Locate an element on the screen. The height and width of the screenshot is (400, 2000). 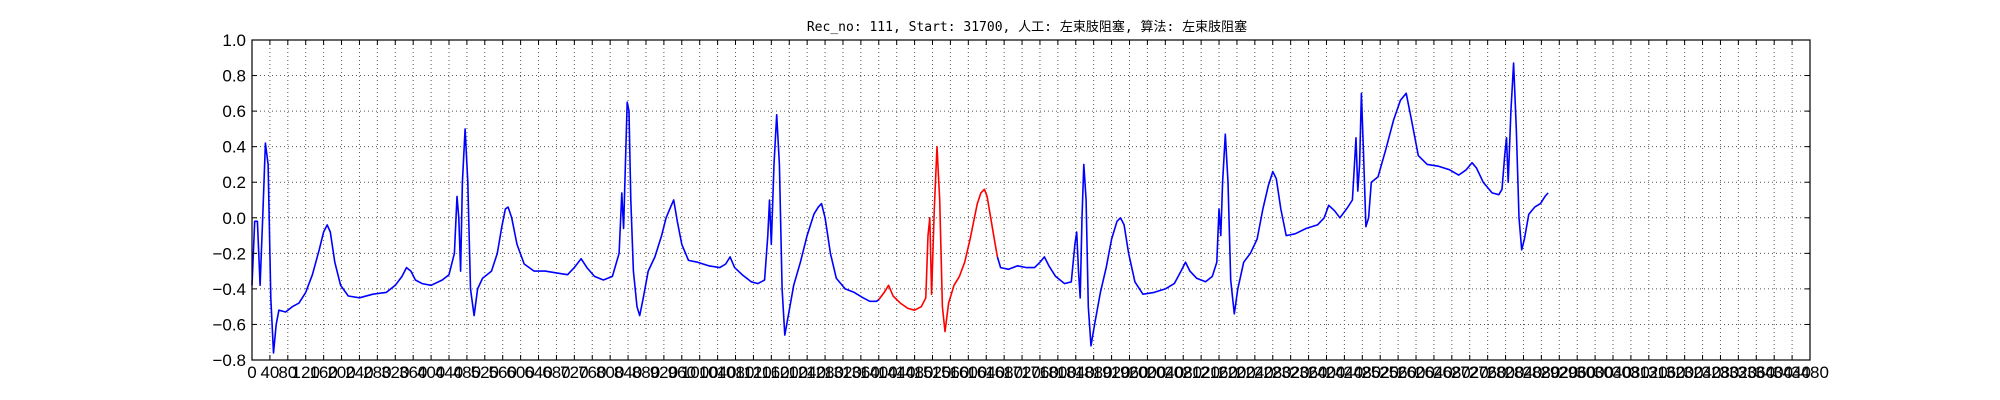
x-tick-label: 1880 is located at coordinates (1094, 372).